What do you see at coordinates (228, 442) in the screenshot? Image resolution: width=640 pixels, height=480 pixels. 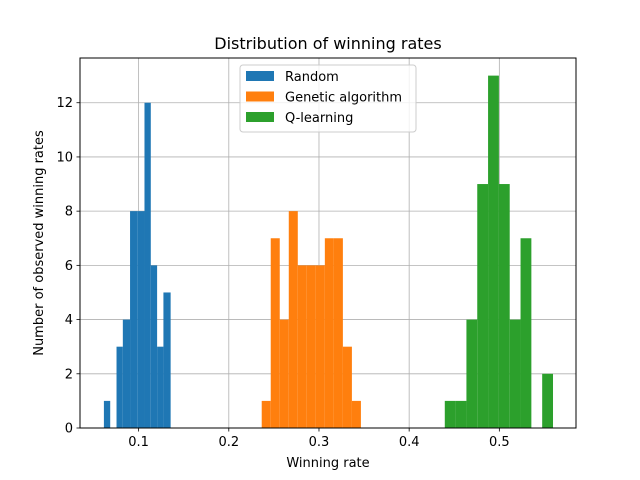 I see `x-tick-label: 0.2` at bounding box center [228, 442].